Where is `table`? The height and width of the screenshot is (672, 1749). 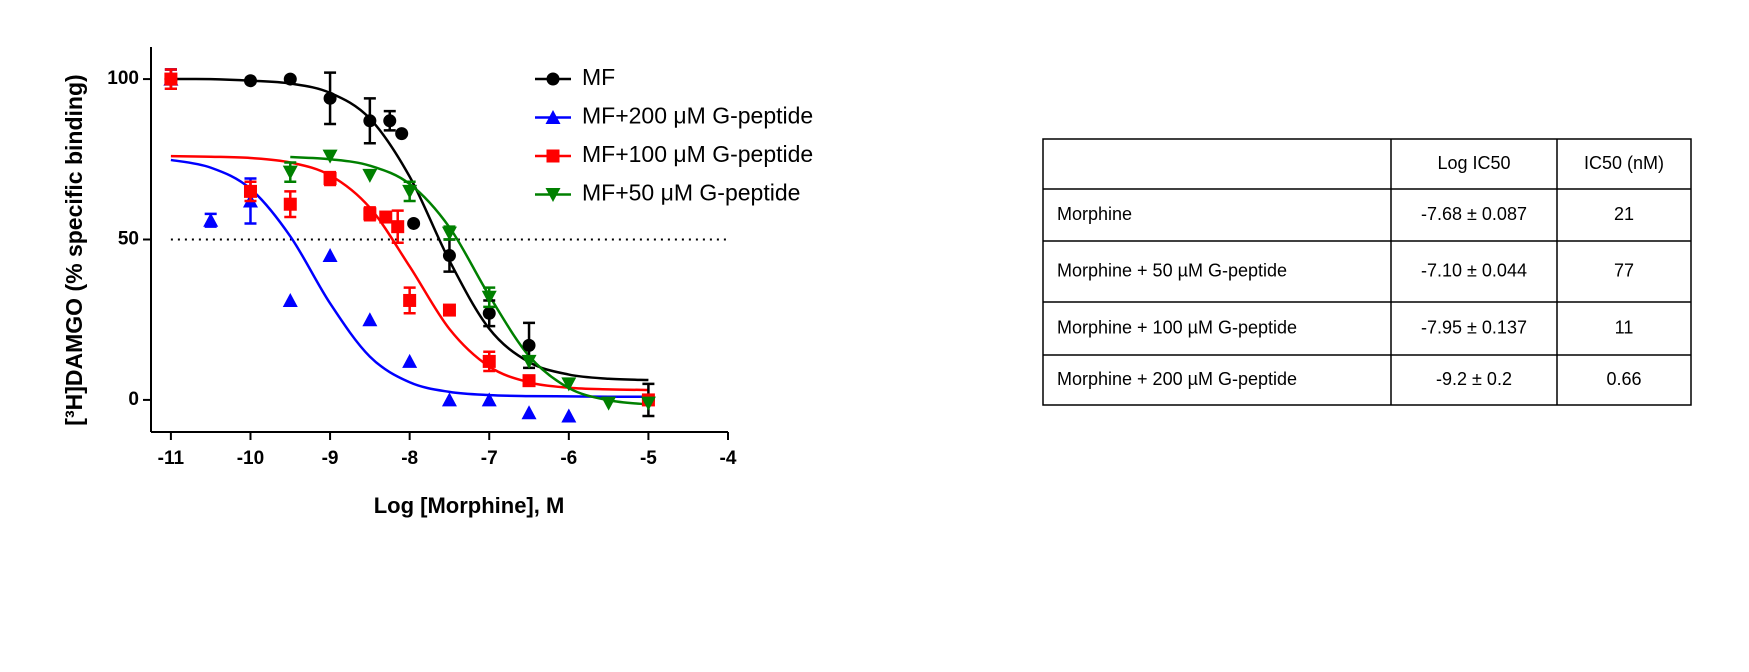
table is located at coordinates (1367, 272).